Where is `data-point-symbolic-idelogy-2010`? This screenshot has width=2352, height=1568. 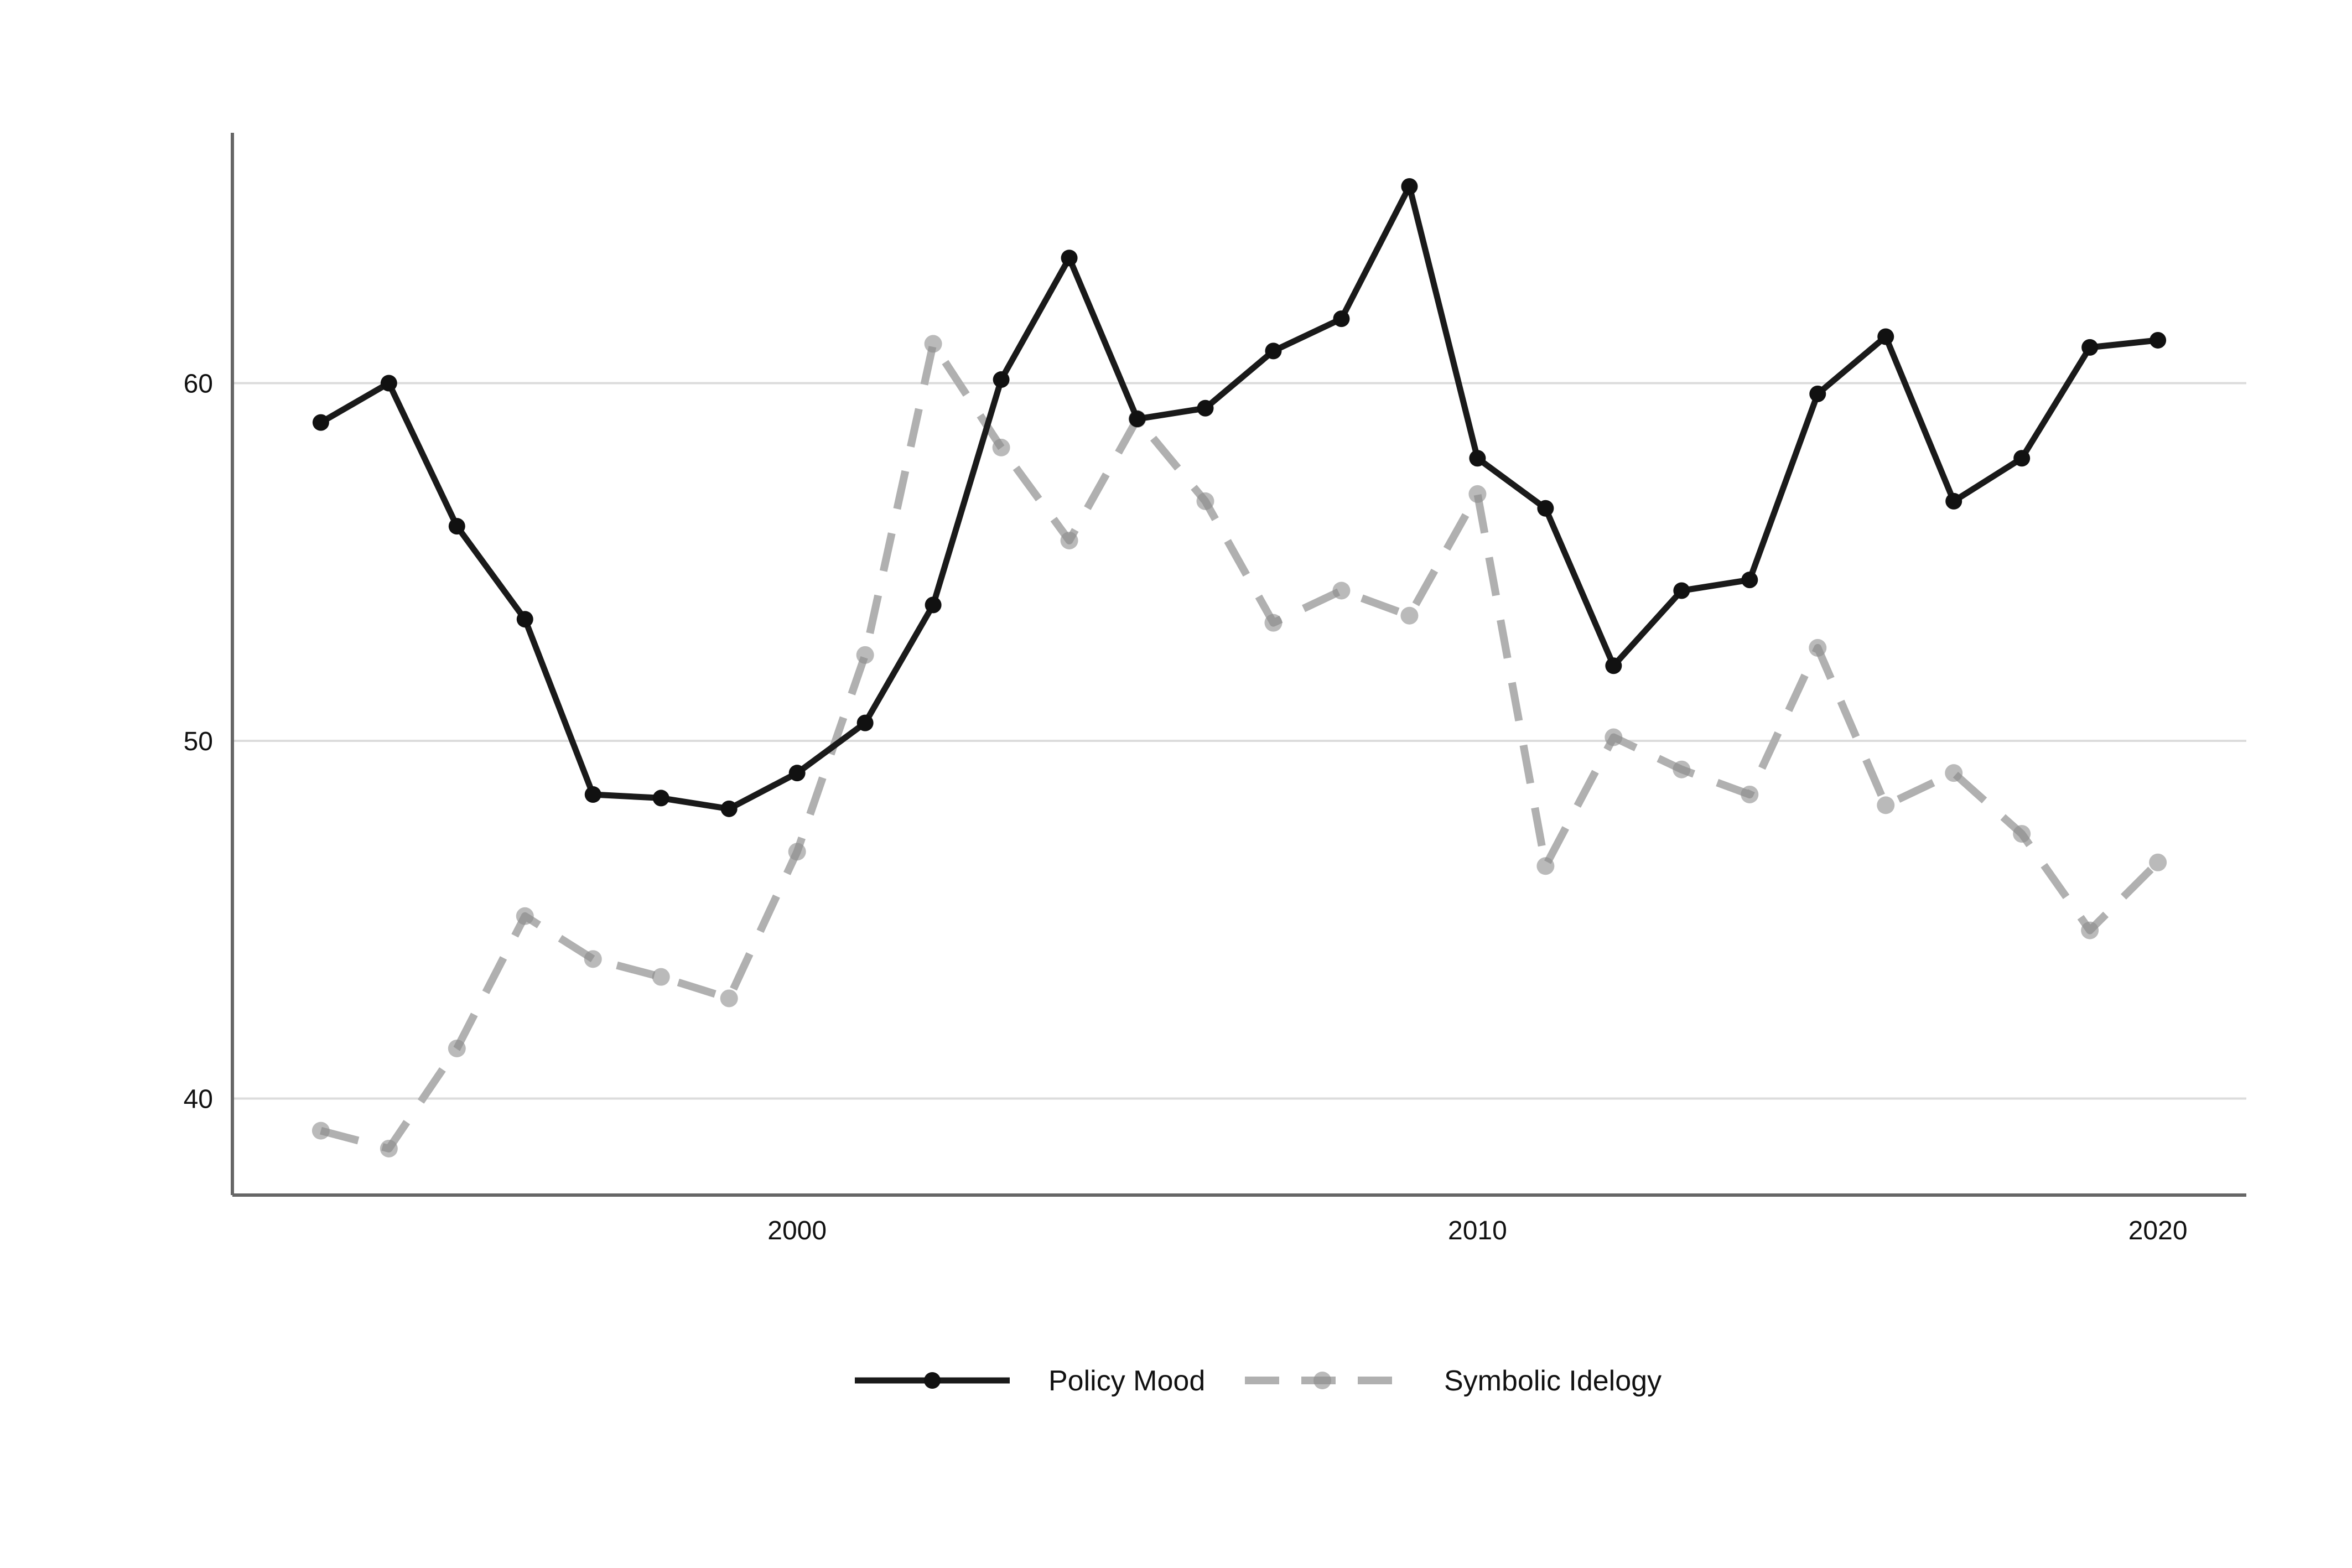 data-point-symbolic-idelogy-2010 is located at coordinates (1477, 494).